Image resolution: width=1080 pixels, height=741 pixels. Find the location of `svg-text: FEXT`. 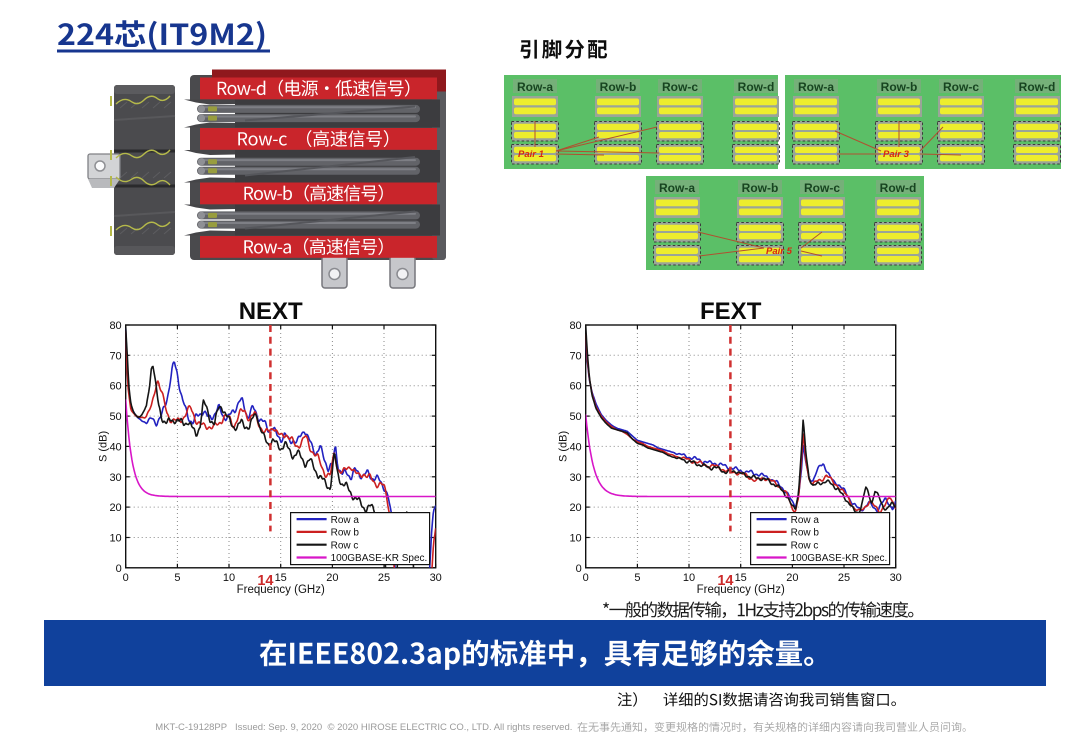

svg-text: FEXT is located at coordinates (731, 311).